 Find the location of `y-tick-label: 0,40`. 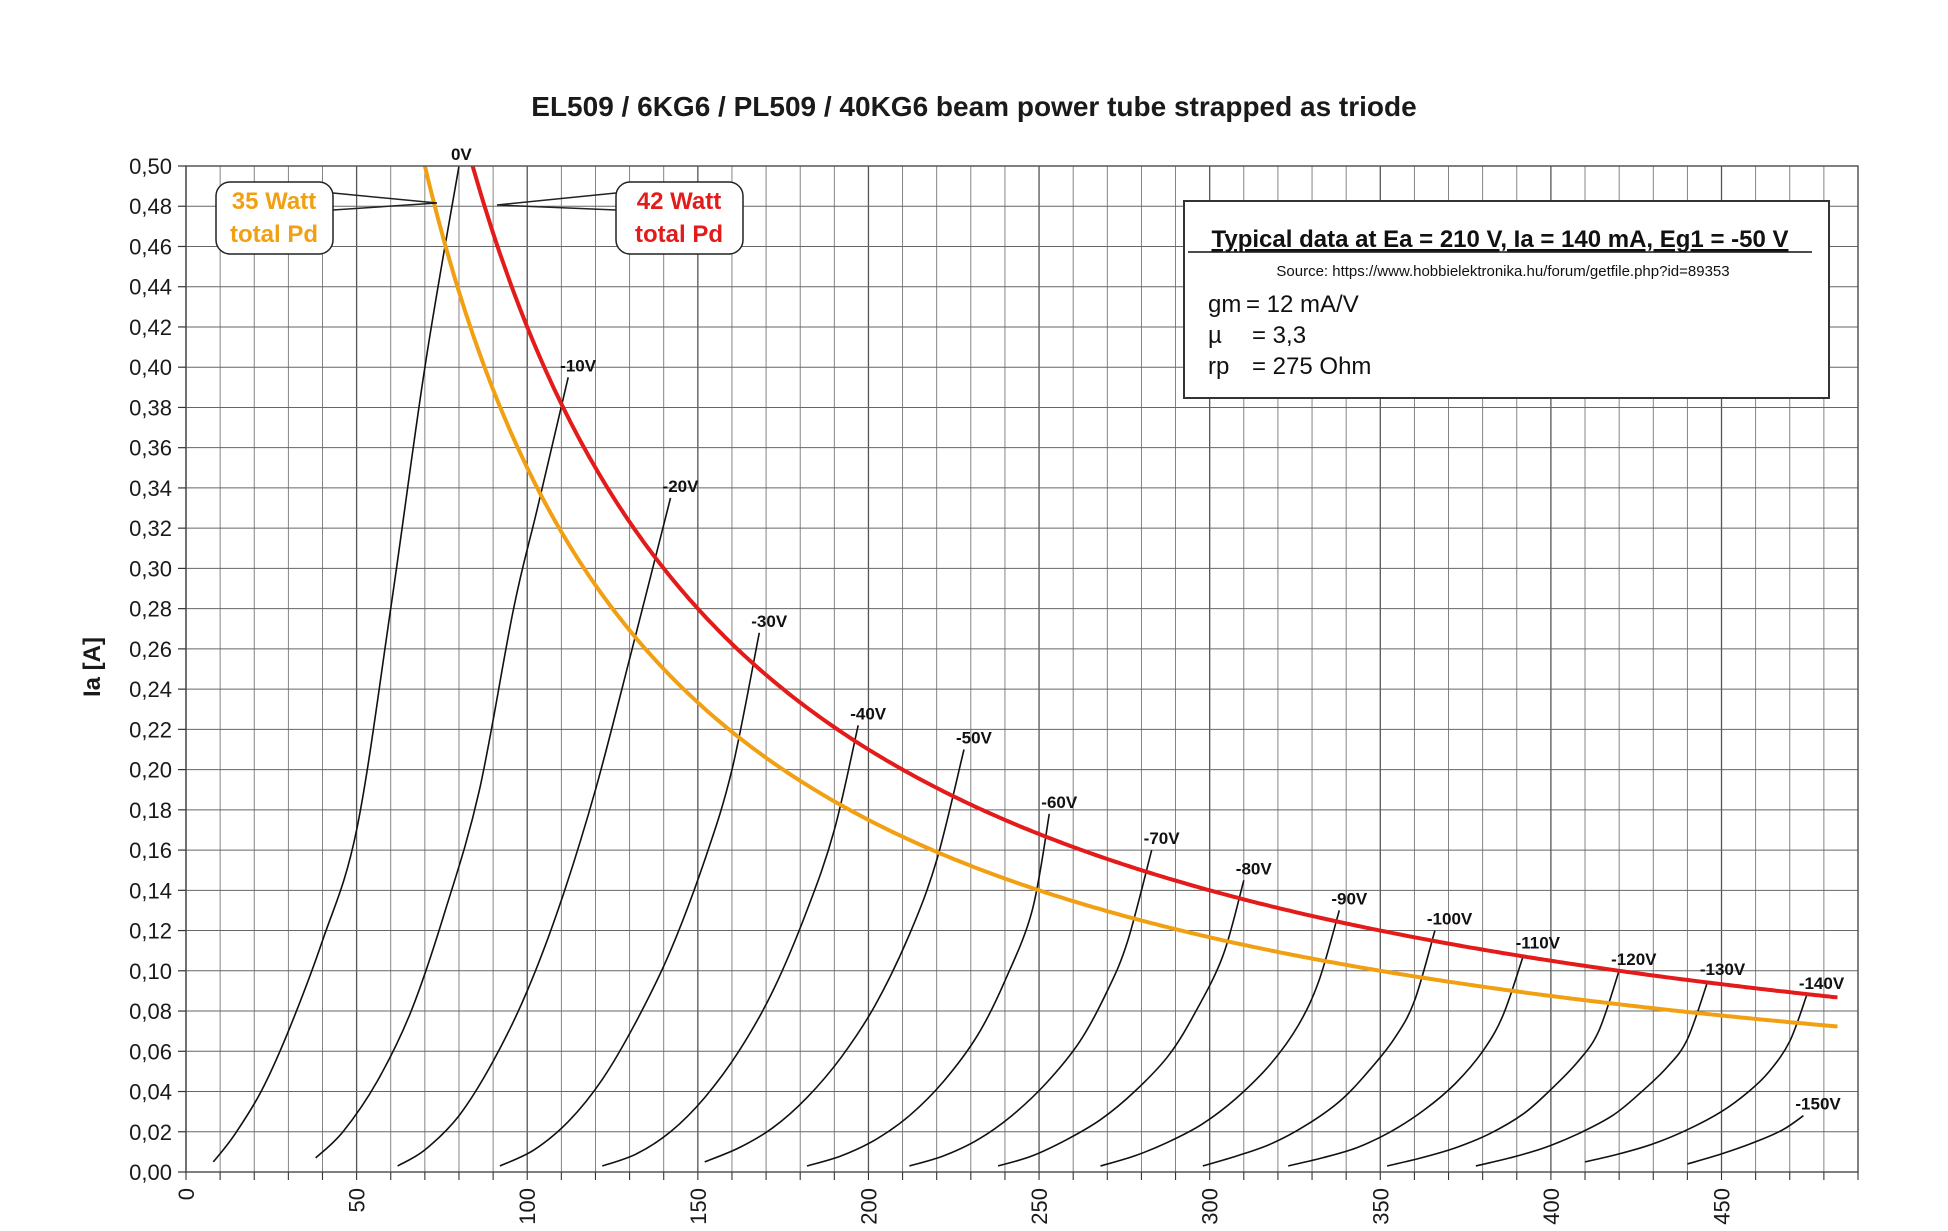

y-tick-label: 0,40 is located at coordinates (150, 367).